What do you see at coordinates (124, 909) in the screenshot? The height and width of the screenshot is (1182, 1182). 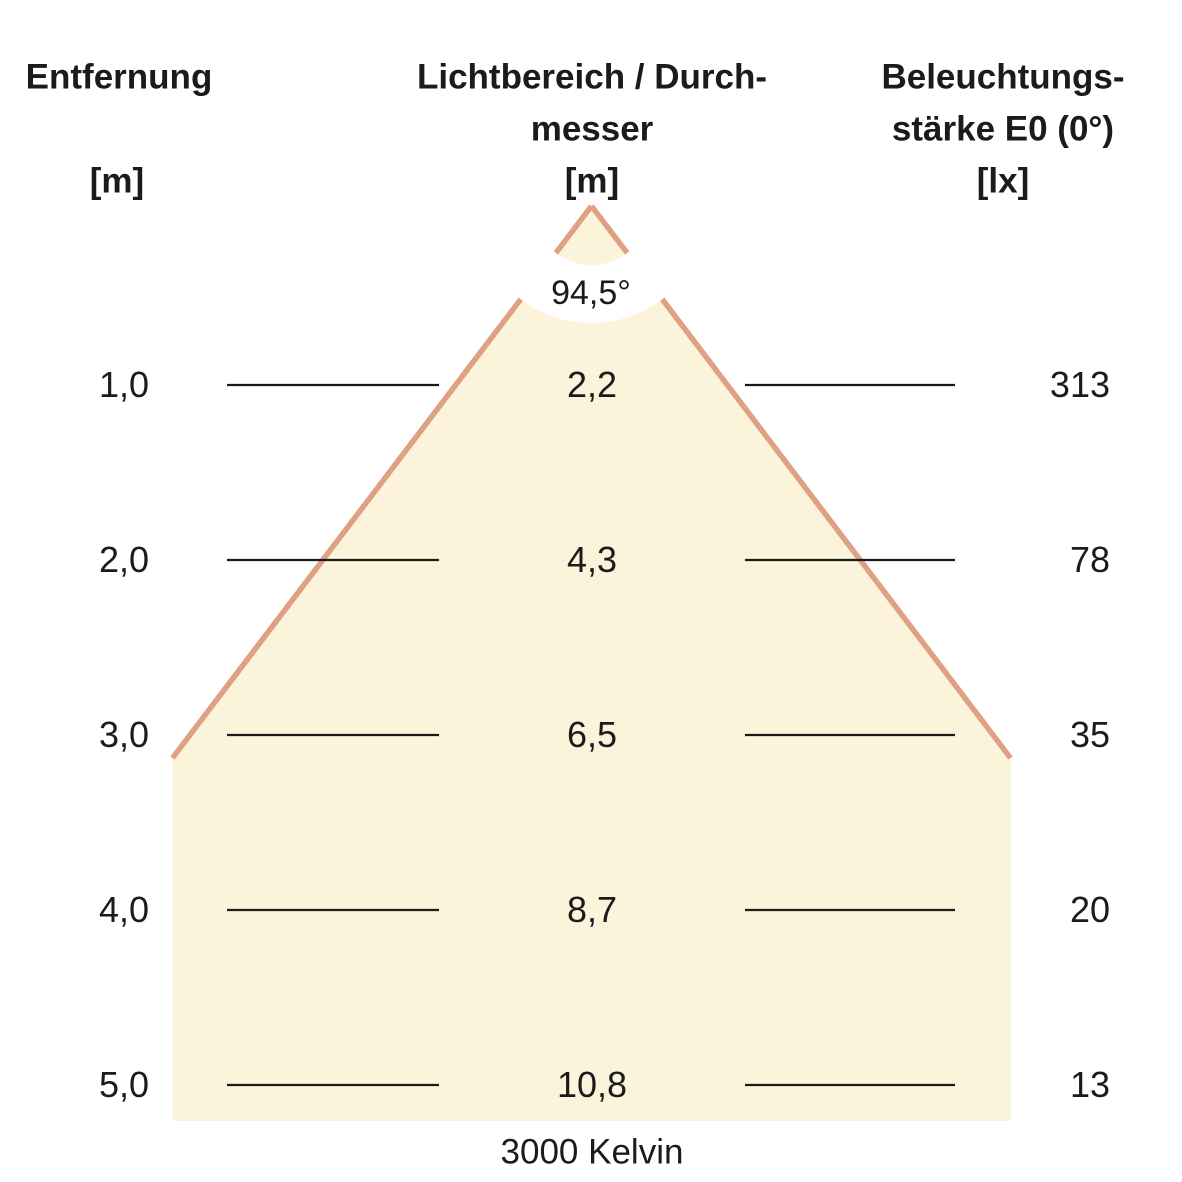 I see `distance-value: 4,0` at bounding box center [124, 909].